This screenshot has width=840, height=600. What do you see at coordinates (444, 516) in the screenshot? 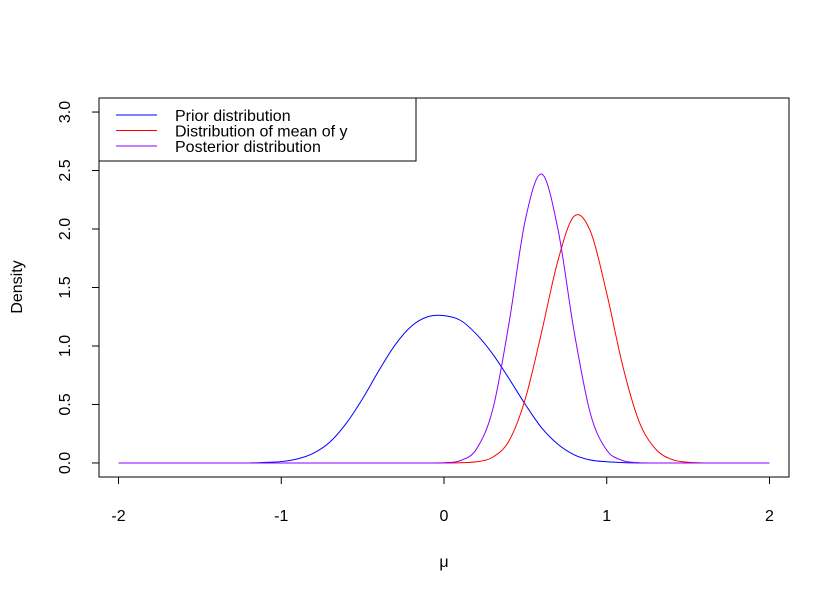
I see `x-tick-label: 0` at bounding box center [444, 516].